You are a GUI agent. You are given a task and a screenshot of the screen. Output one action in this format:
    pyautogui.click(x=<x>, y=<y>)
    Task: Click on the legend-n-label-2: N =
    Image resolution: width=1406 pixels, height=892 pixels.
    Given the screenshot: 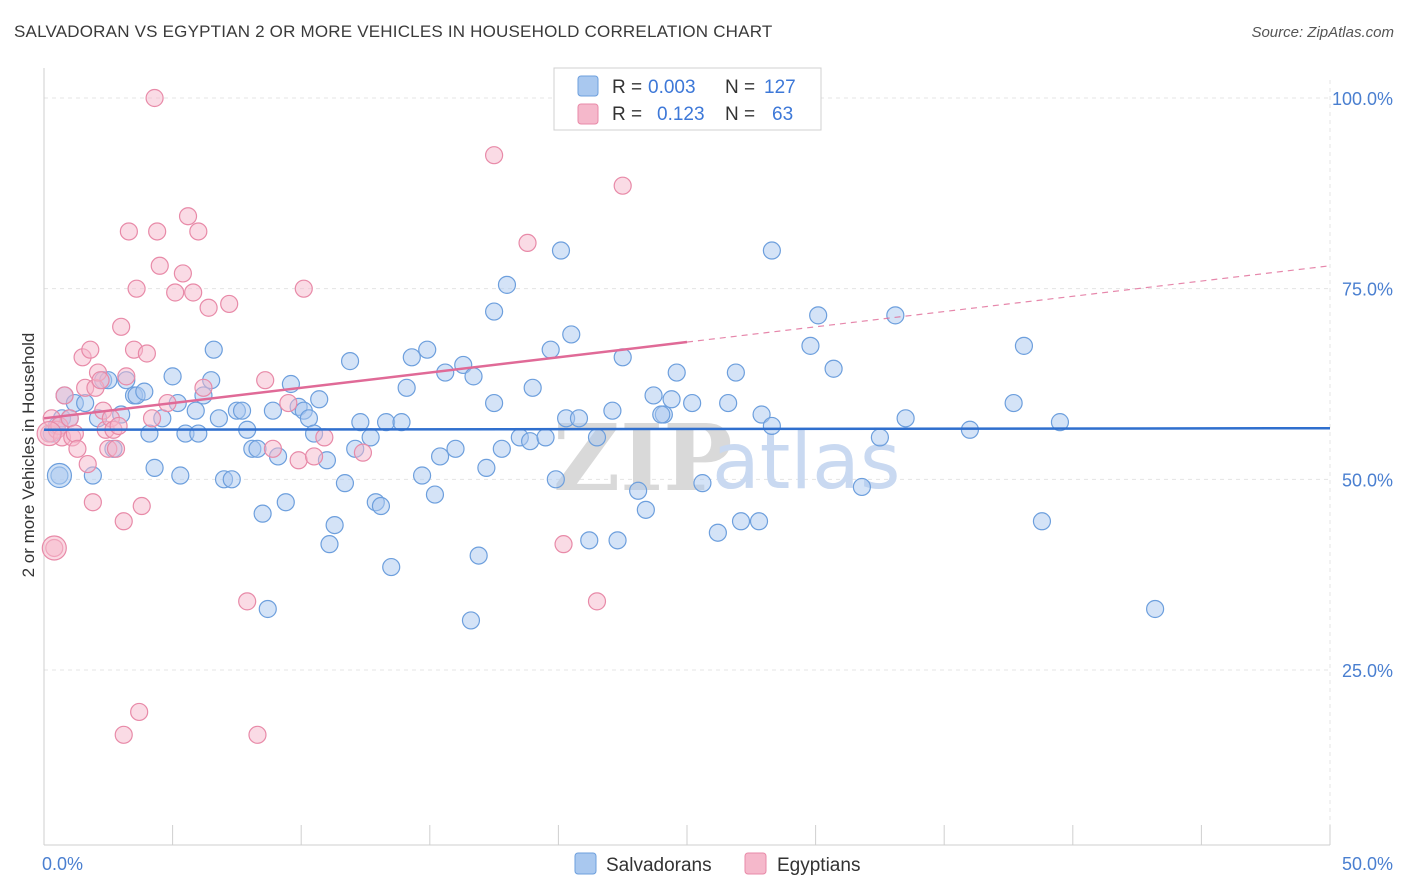 What is the action you would take?
    pyautogui.click(x=740, y=114)
    